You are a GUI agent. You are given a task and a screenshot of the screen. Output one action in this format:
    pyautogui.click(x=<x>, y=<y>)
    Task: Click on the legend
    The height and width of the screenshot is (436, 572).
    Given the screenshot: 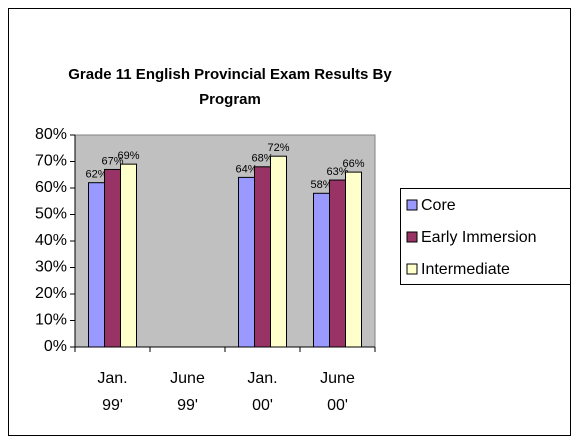 What is the action you would take?
    pyautogui.click(x=485, y=236)
    